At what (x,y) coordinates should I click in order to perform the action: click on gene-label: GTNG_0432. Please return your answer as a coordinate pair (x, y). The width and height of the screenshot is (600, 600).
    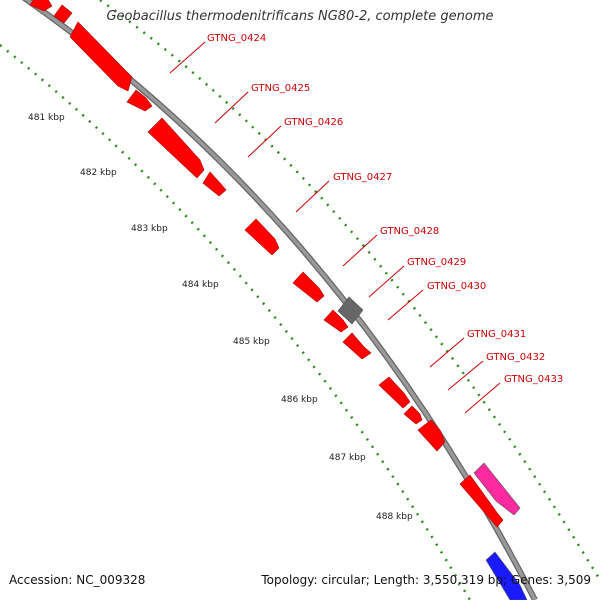
    Looking at the image, I should click on (515, 357).